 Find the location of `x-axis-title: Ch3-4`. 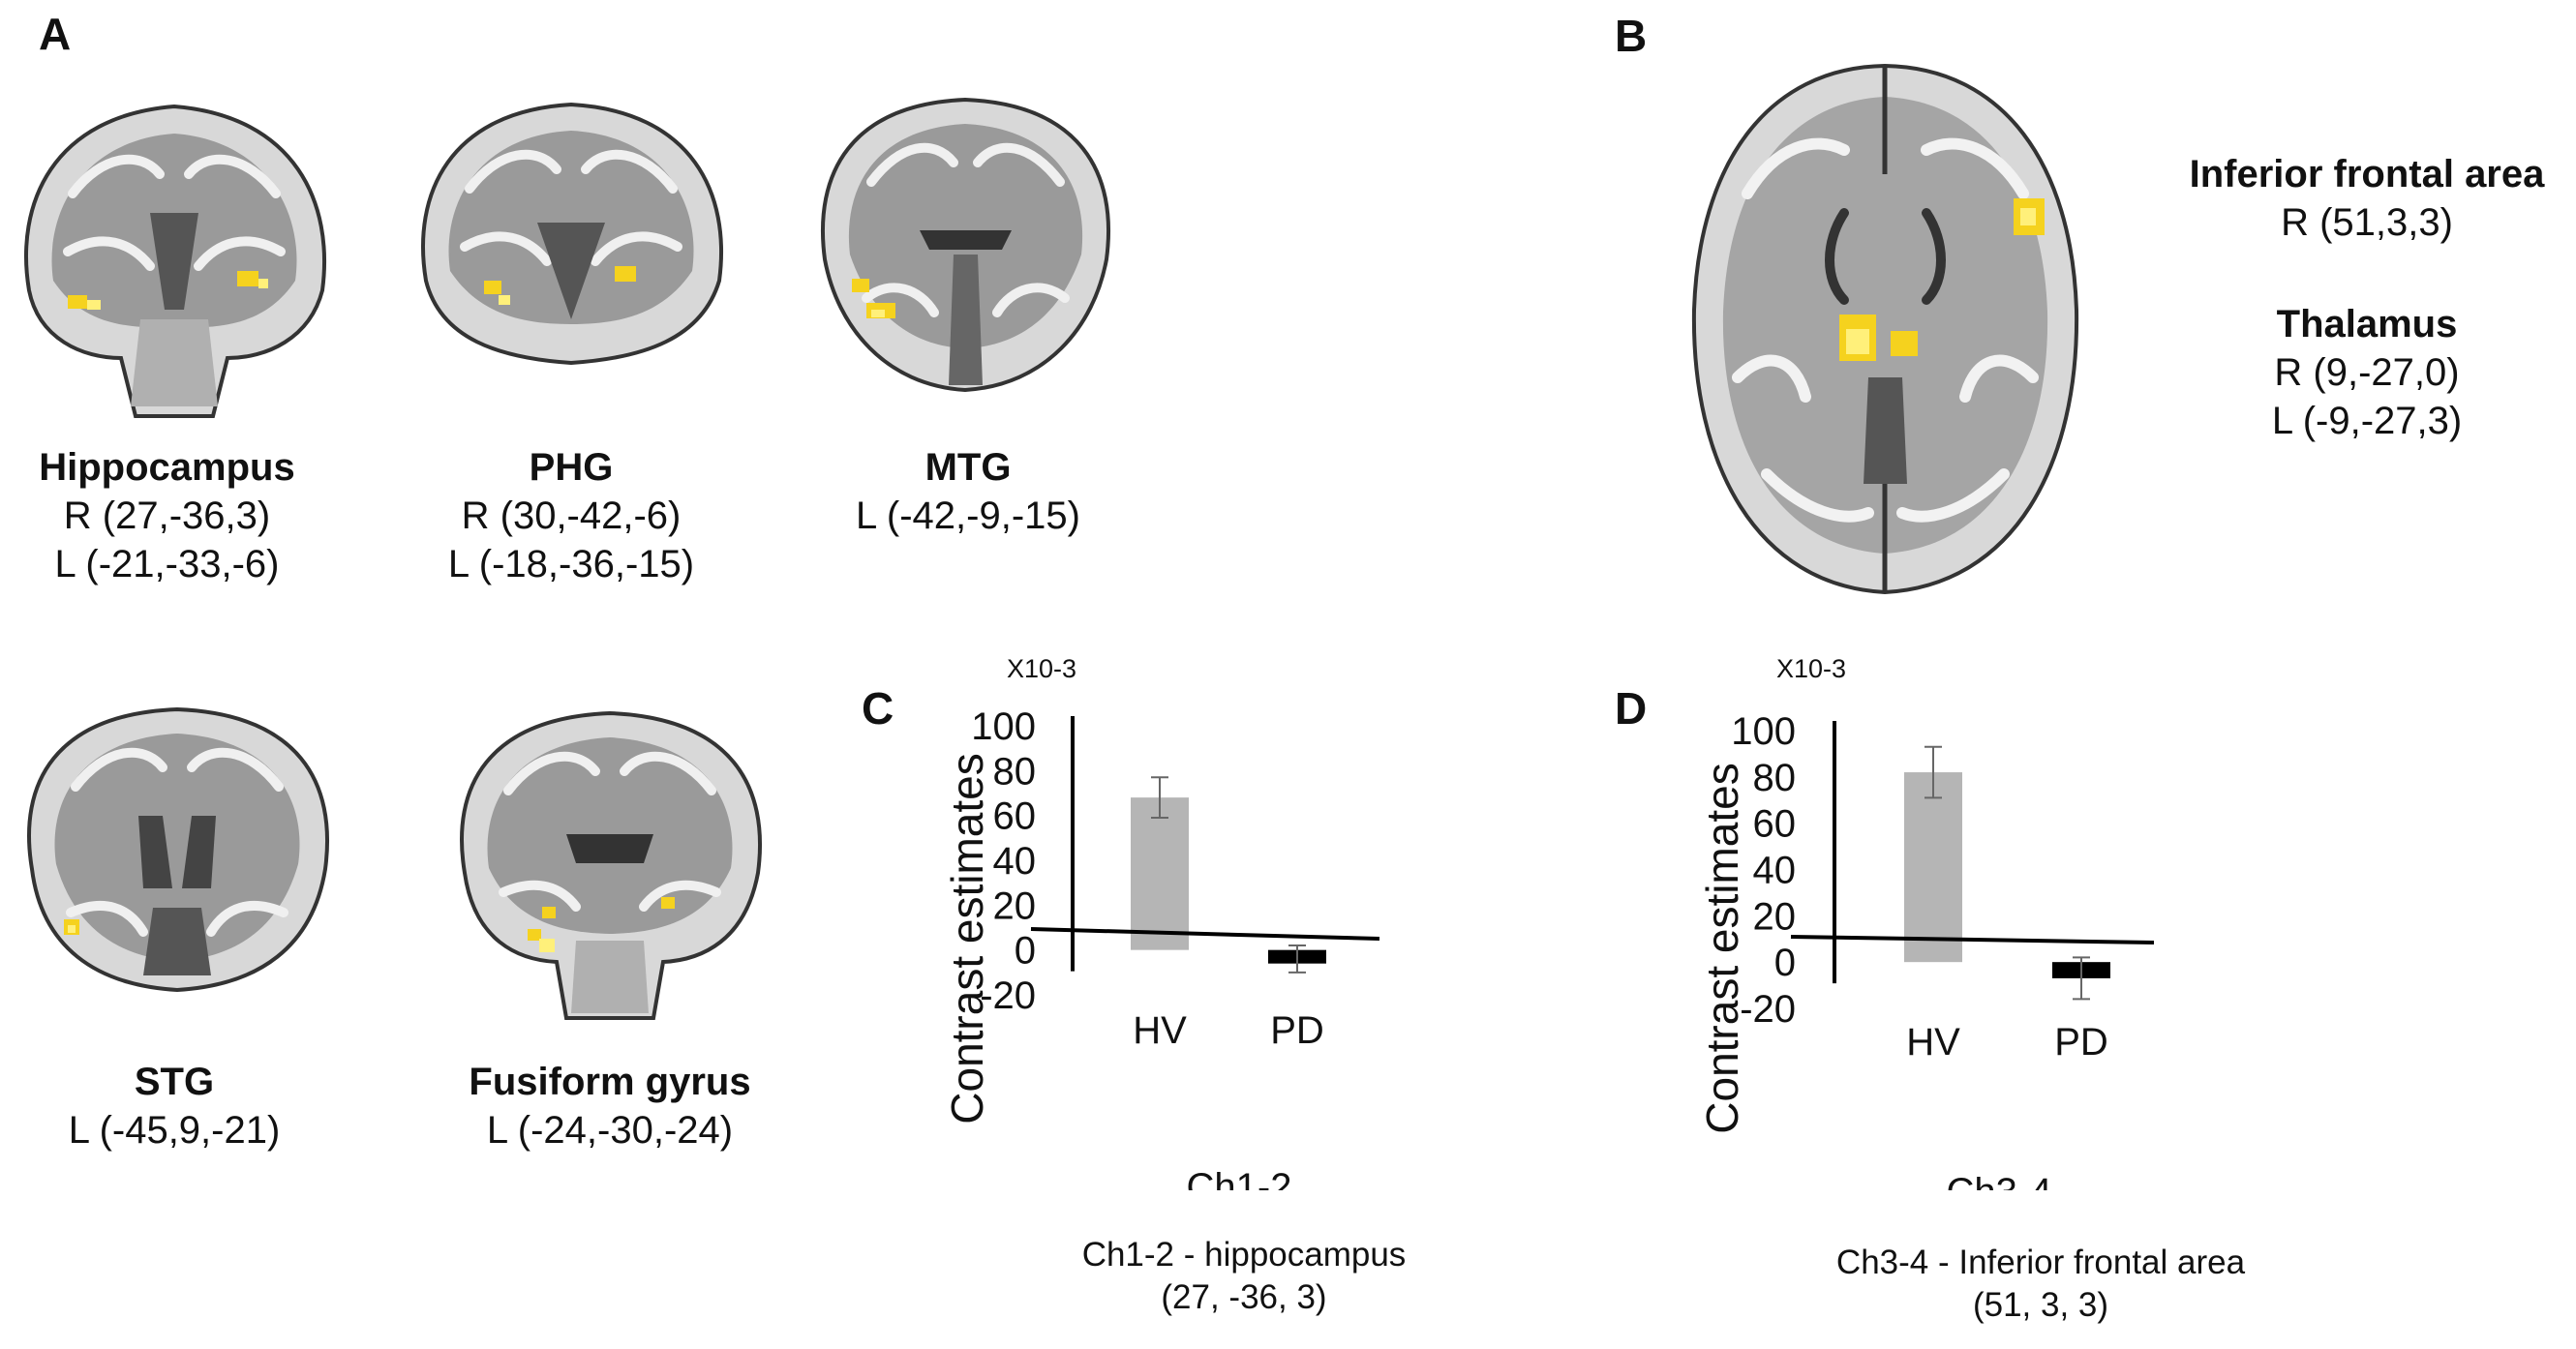

x-axis-title: Ch3-4 is located at coordinates (1999, 1181).